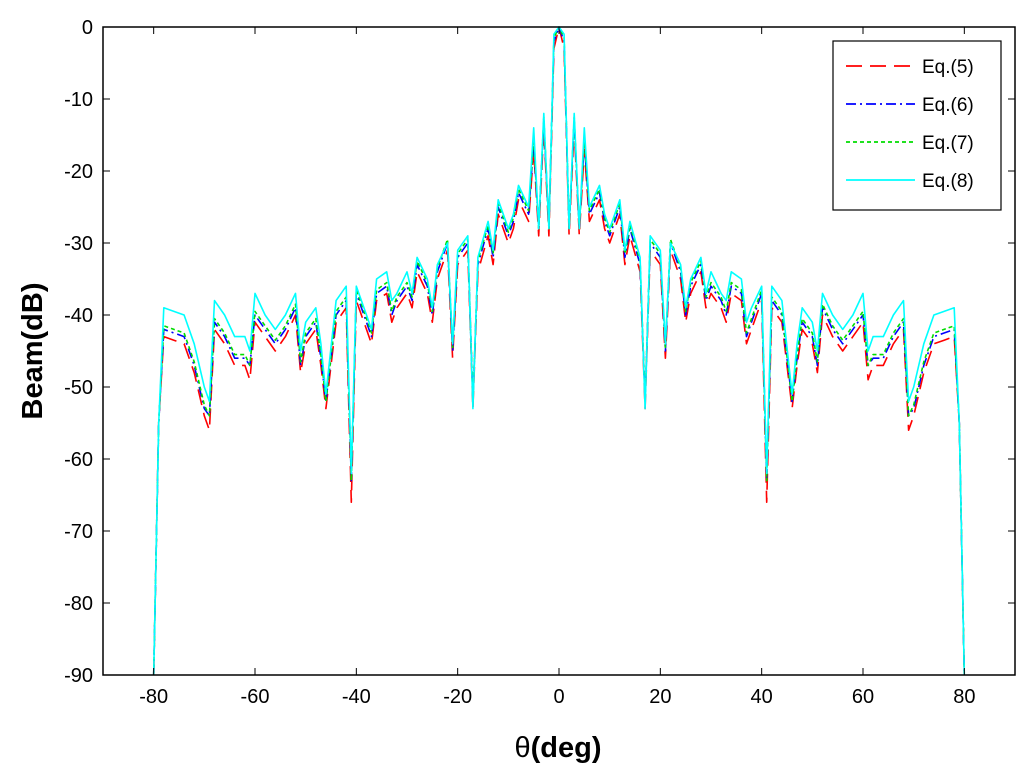 The height and width of the screenshot is (775, 1024). What do you see at coordinates (948, 143) in the screenshot?
I see `legend-label-7: Eq.(7)` at bounding box center [948, 143].